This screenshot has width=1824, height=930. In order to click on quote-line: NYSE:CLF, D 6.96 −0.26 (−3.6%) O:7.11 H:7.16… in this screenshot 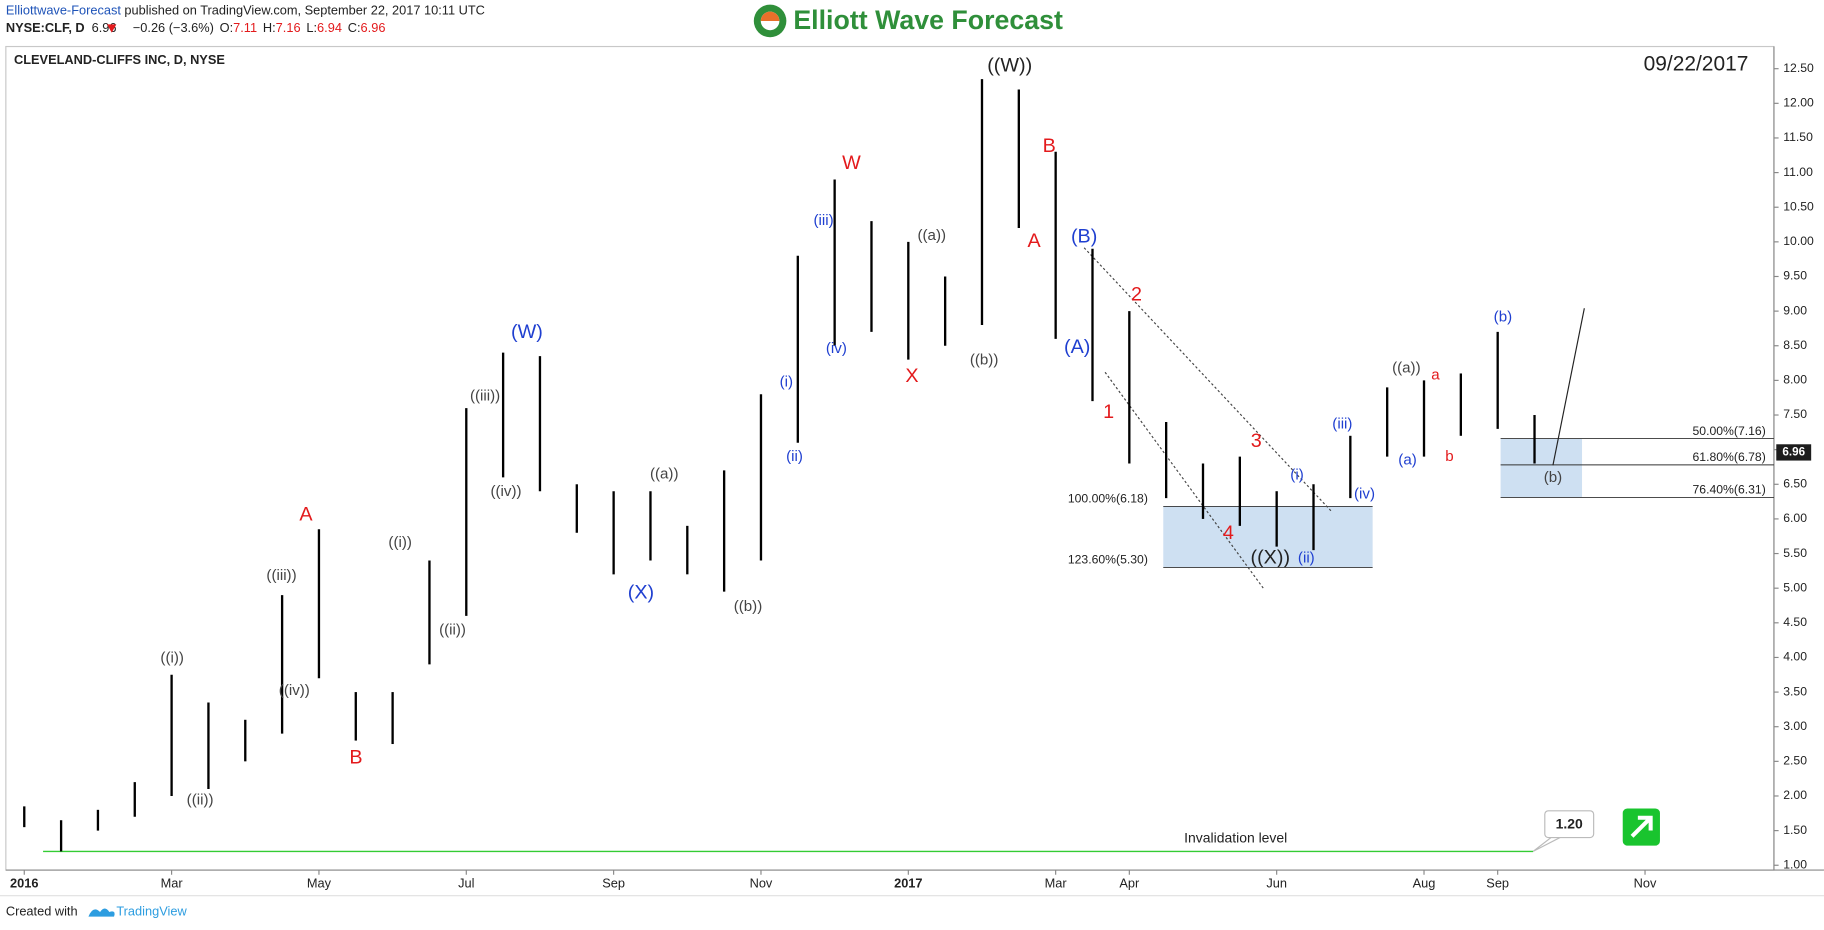, I will do `click(196, 27)`.